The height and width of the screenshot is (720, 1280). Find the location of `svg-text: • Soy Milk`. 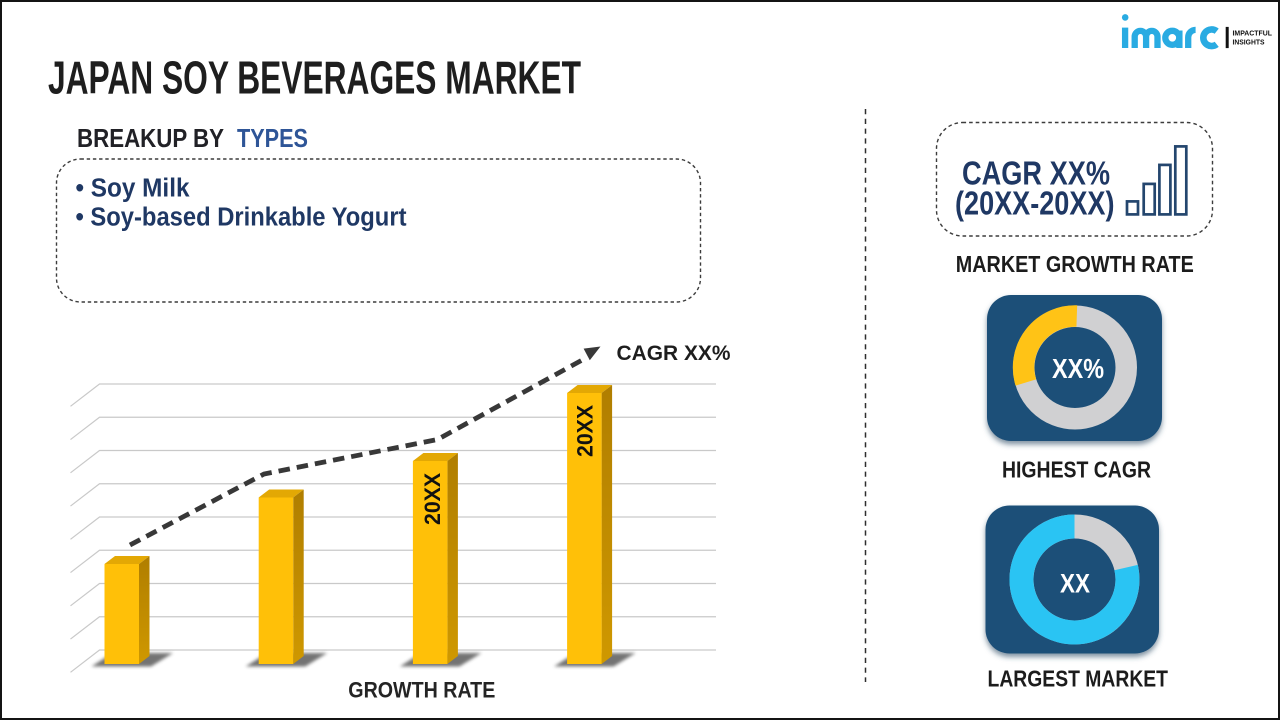

svg-text: • Soy Milk is located at coordinates (133, 189).